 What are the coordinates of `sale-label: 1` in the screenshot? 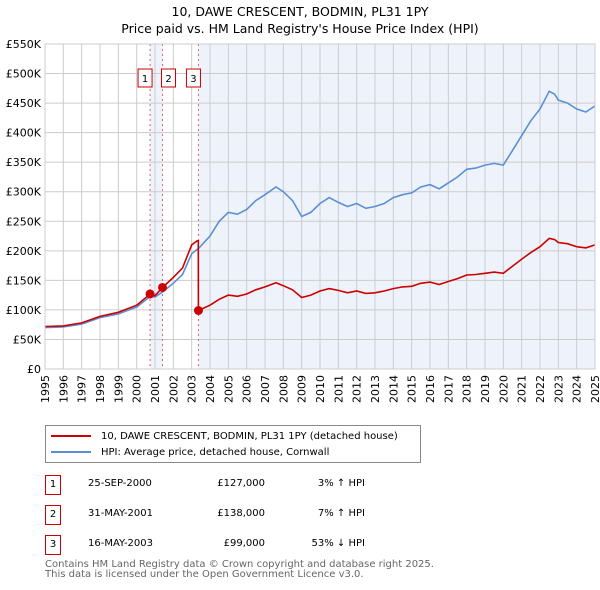 It's located at (145, 79).